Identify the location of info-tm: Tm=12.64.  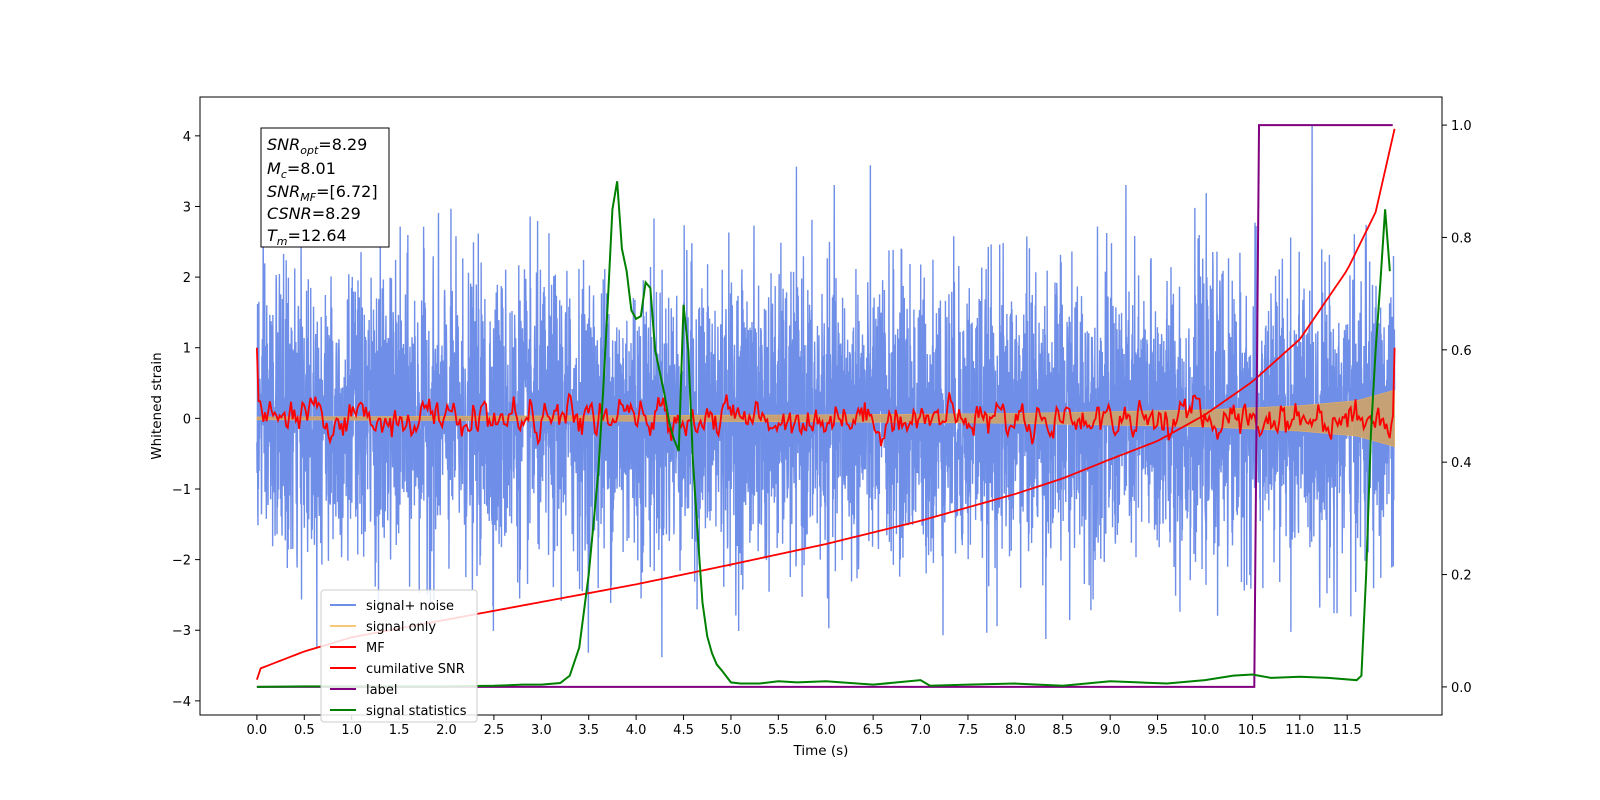
(307, 237).